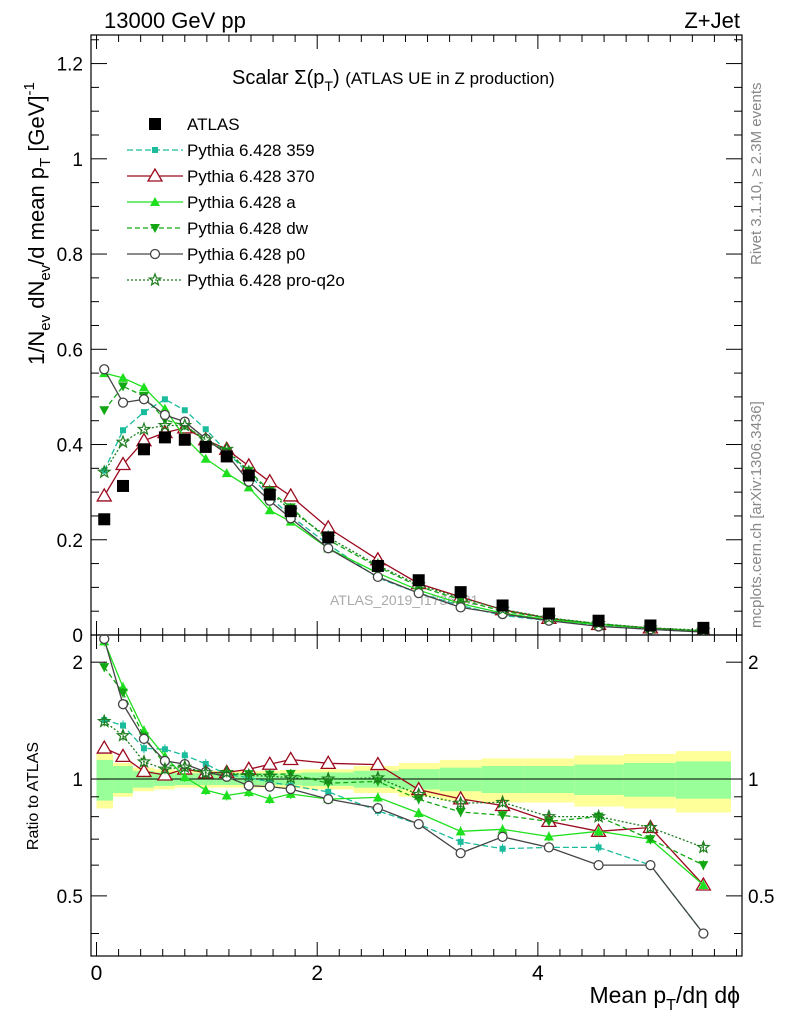  I want to click on legend-label: Pythia 6.428 dw, so click(248, 228).